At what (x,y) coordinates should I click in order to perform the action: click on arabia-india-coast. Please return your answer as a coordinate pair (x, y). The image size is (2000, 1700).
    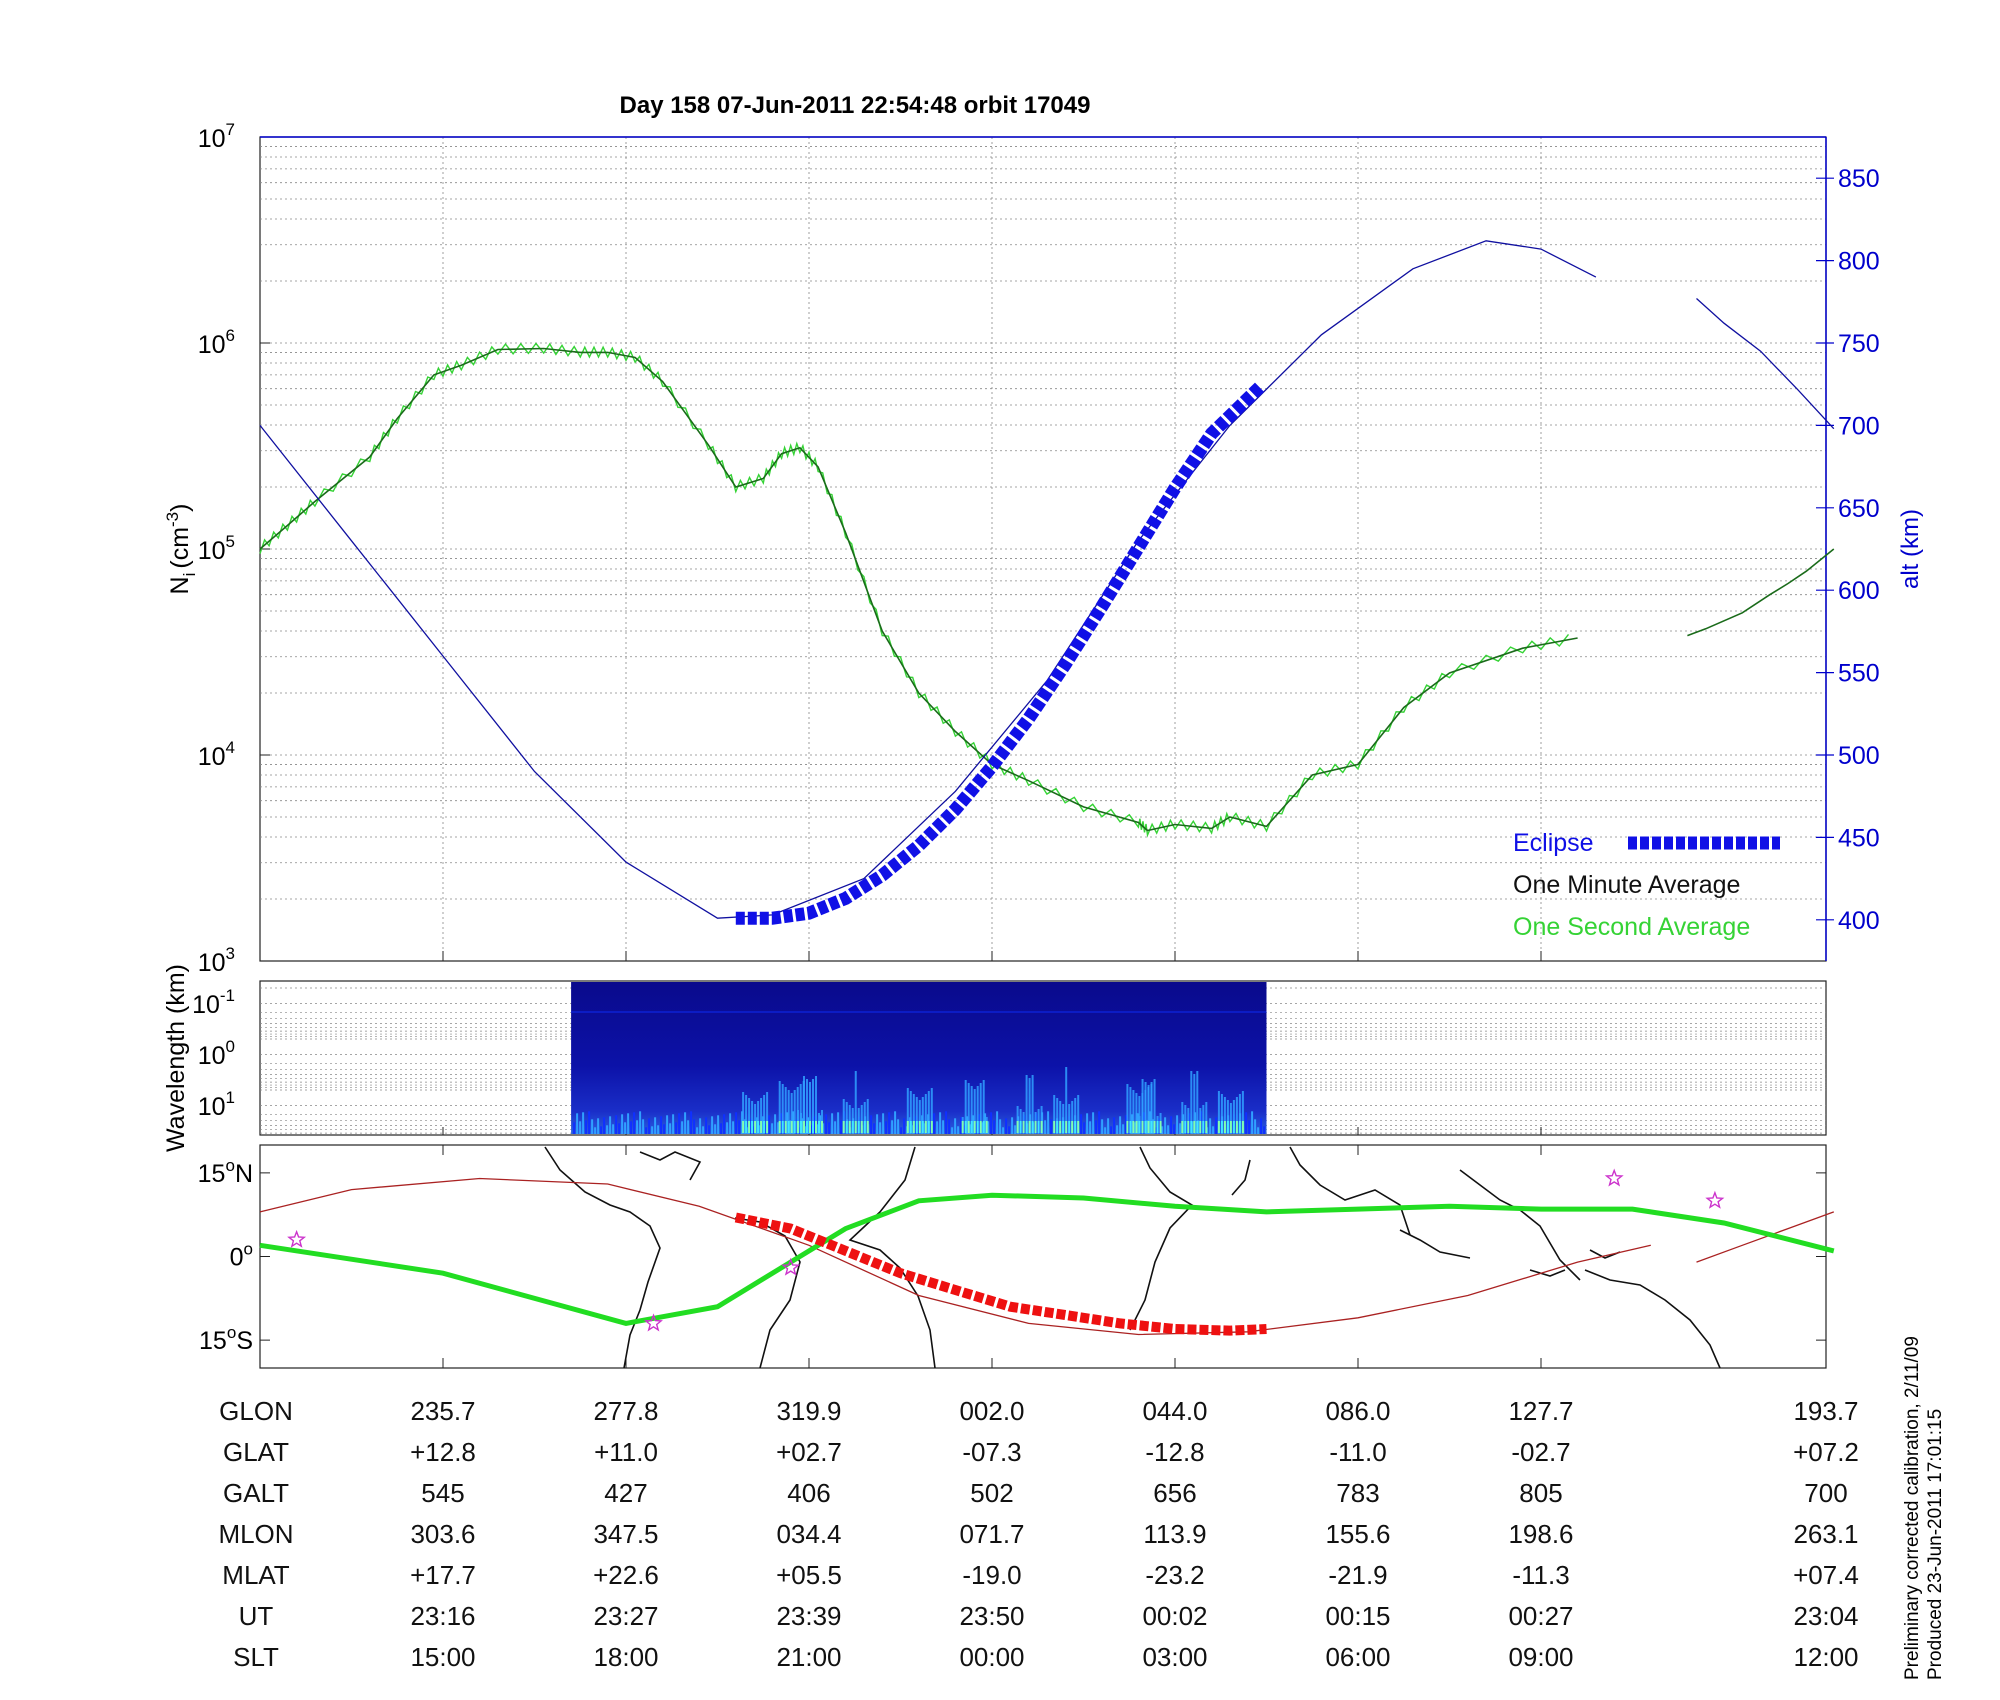
    Looking at the image, I should click on (1350, 1191).